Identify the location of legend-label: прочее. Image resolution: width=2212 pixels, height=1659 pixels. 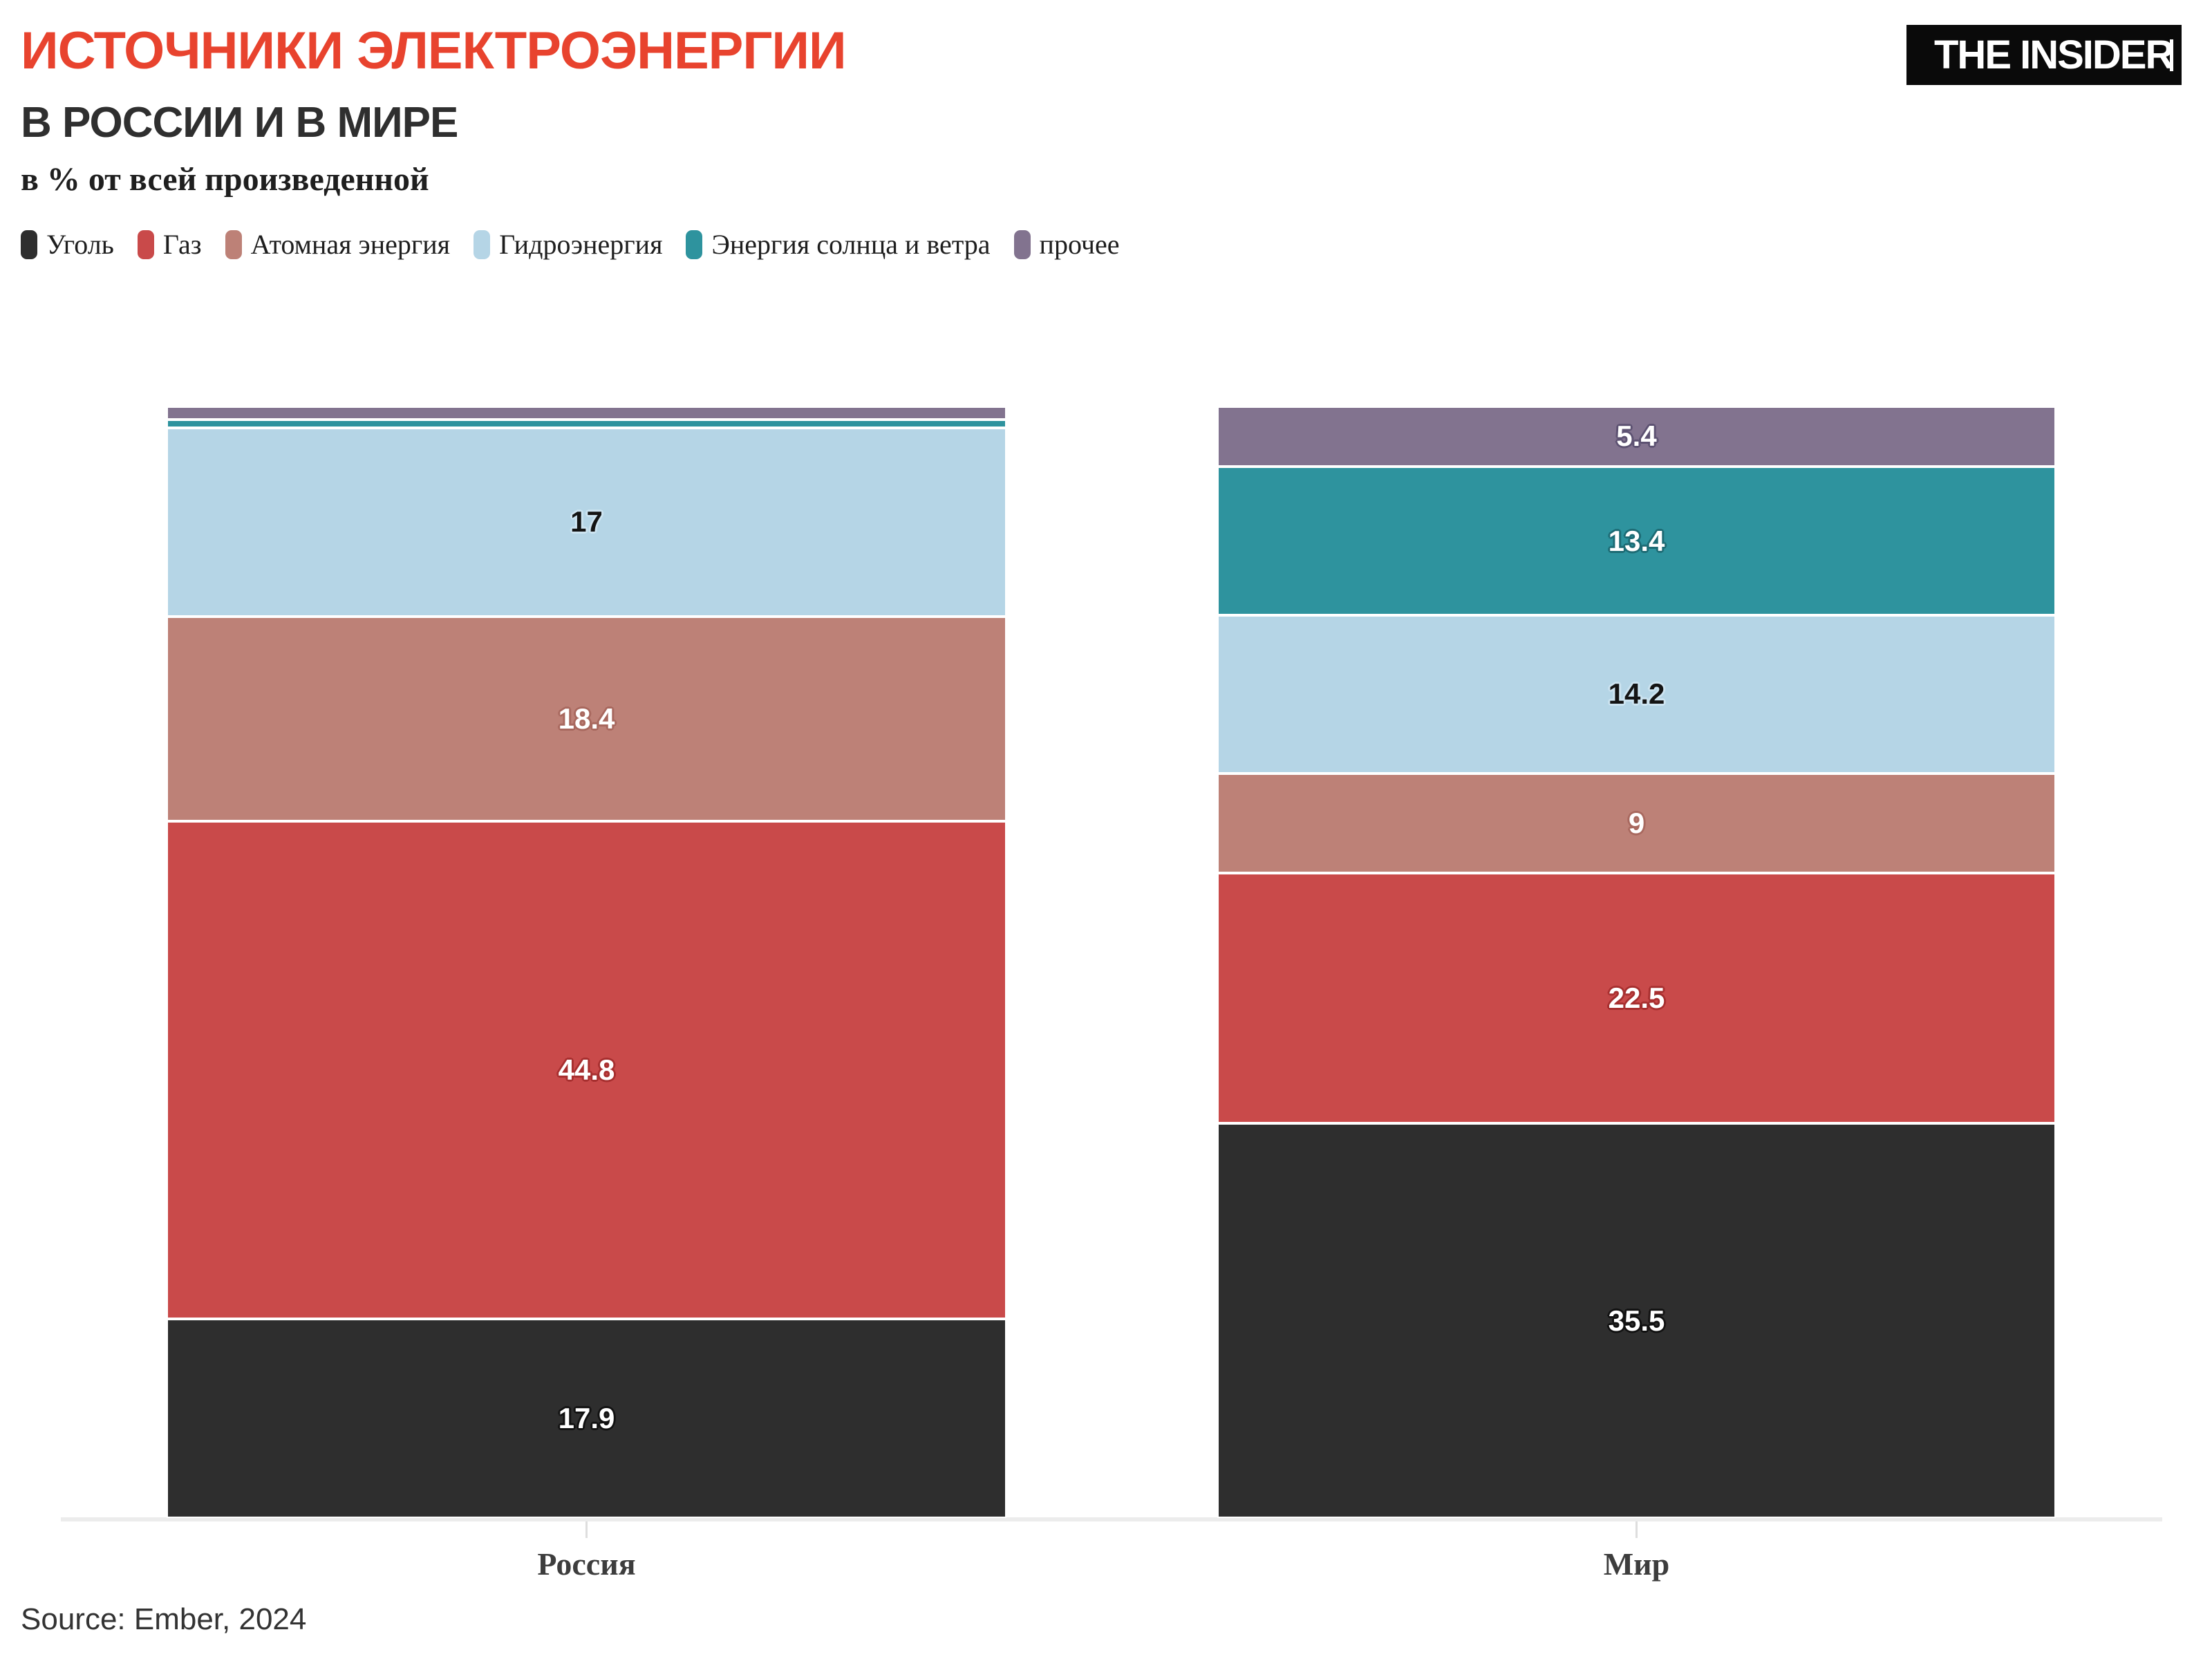
(1079, 245).